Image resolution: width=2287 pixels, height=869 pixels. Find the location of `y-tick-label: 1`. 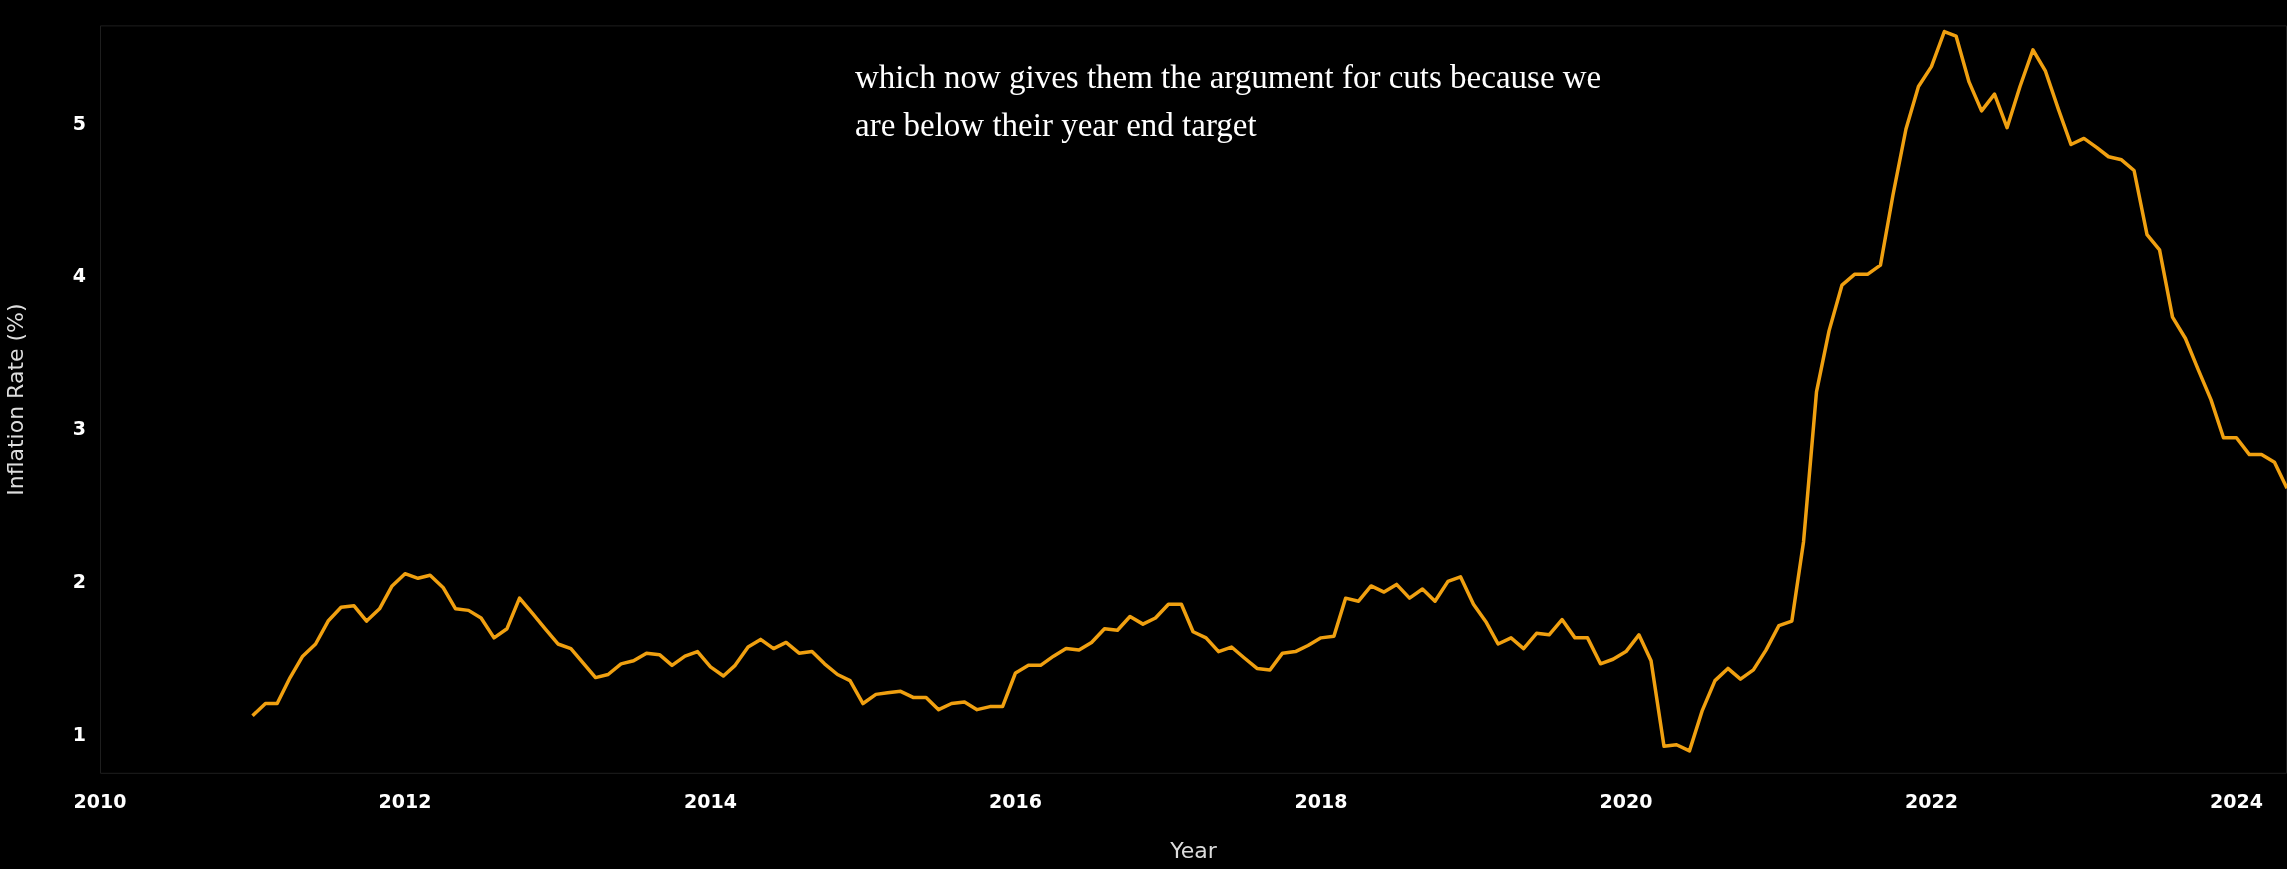

y-tick-label: 1 is located at coordinates (79, 733).